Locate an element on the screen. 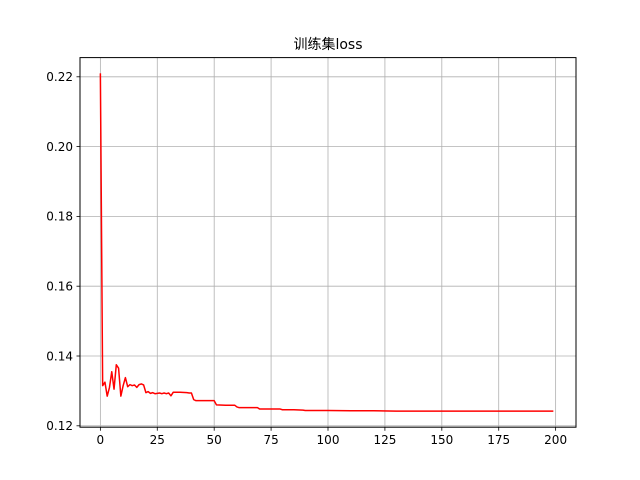 Image resolution: width=640 pixels, height=480 pixels. y-tick-label: 0.12 is located at coordinates (59, 426).